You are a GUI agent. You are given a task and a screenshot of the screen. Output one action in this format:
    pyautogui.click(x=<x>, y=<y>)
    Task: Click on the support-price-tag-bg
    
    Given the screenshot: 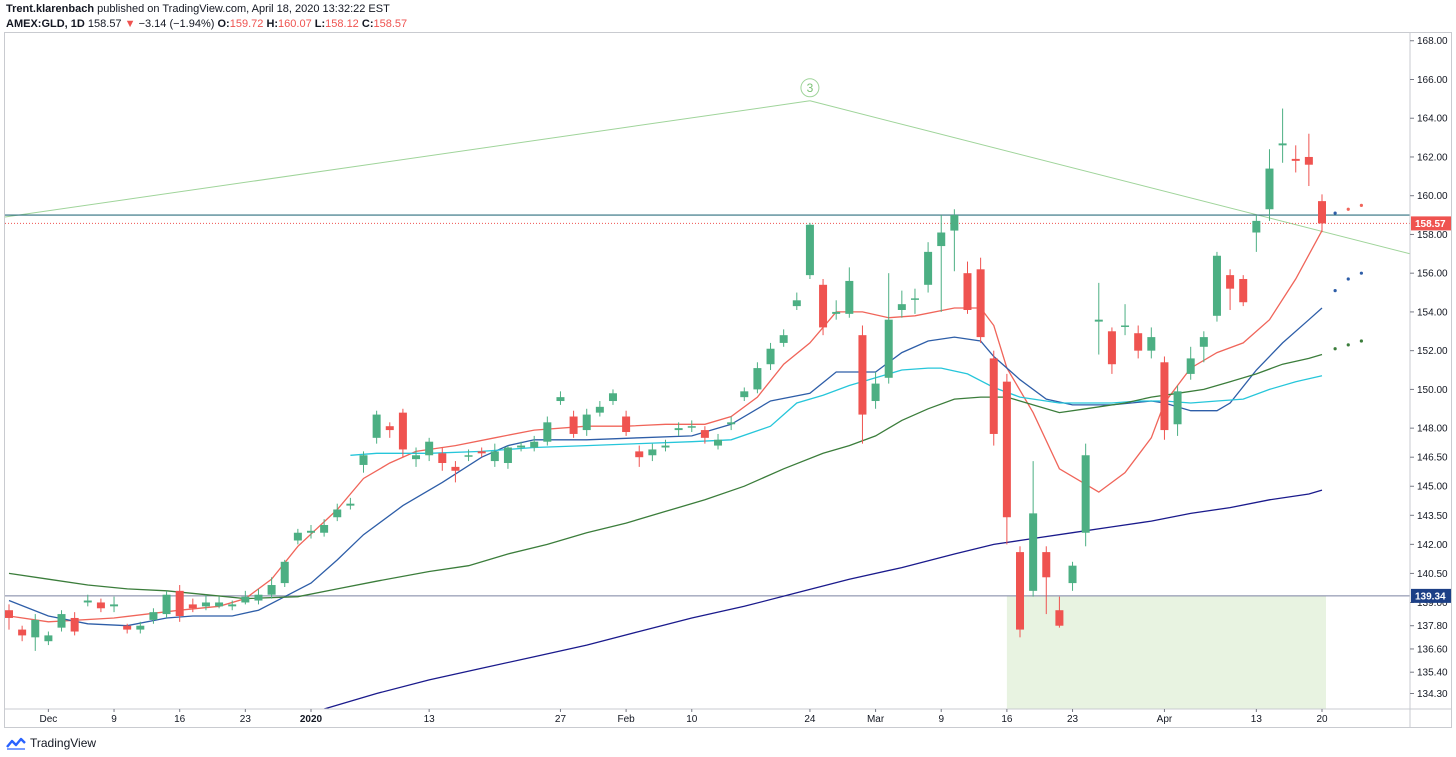 What is the action you would take?
    pyautogui.click(x=1431, y=595)
    